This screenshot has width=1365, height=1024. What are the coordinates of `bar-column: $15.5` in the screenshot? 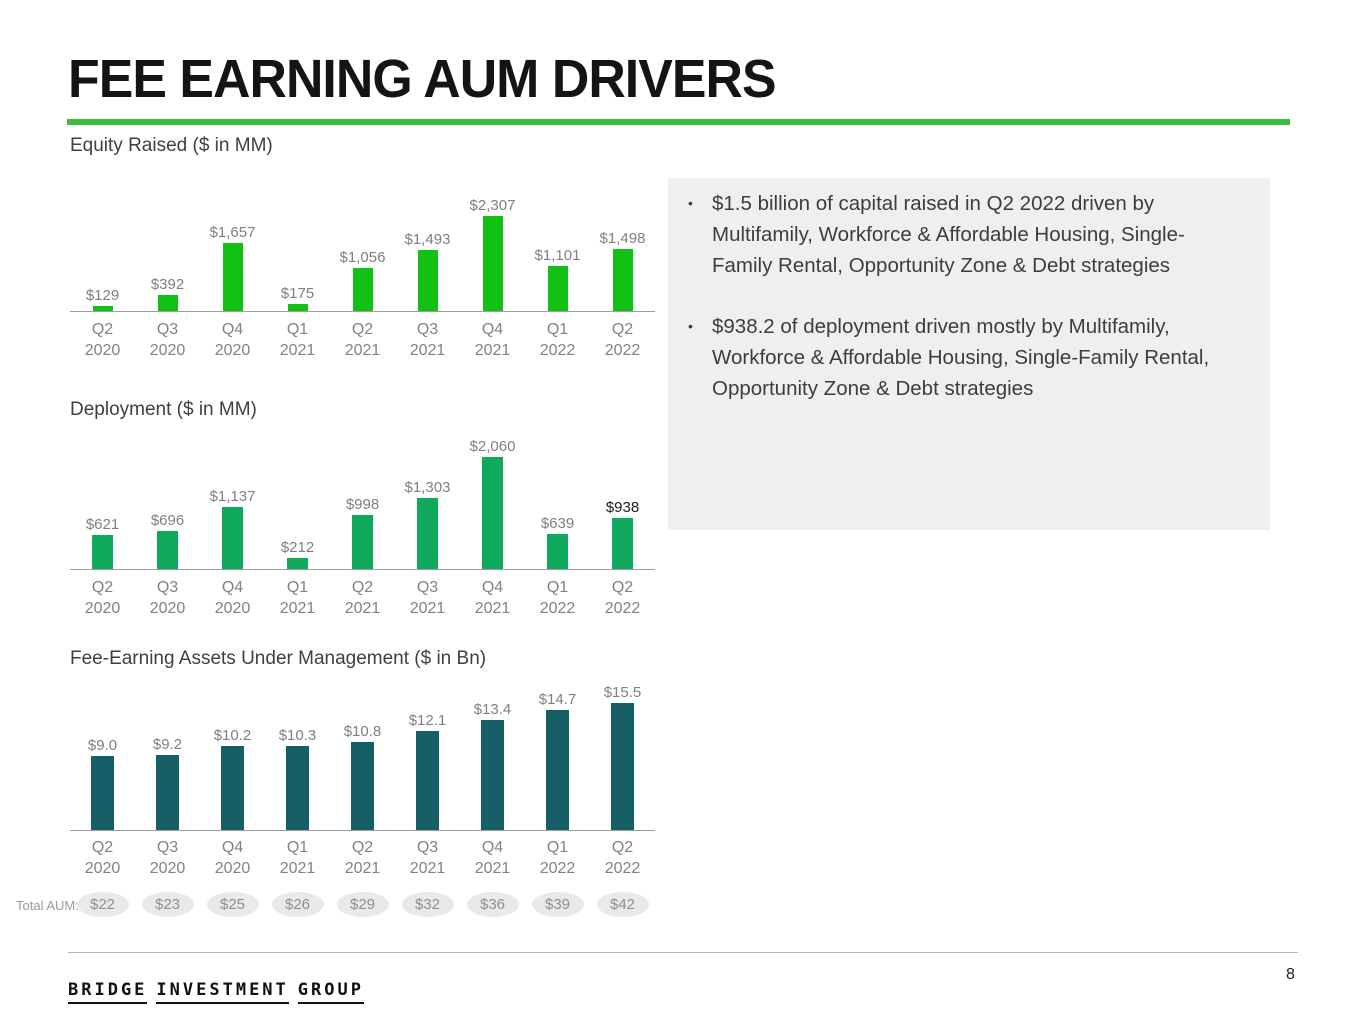 It's located at (622, 757).